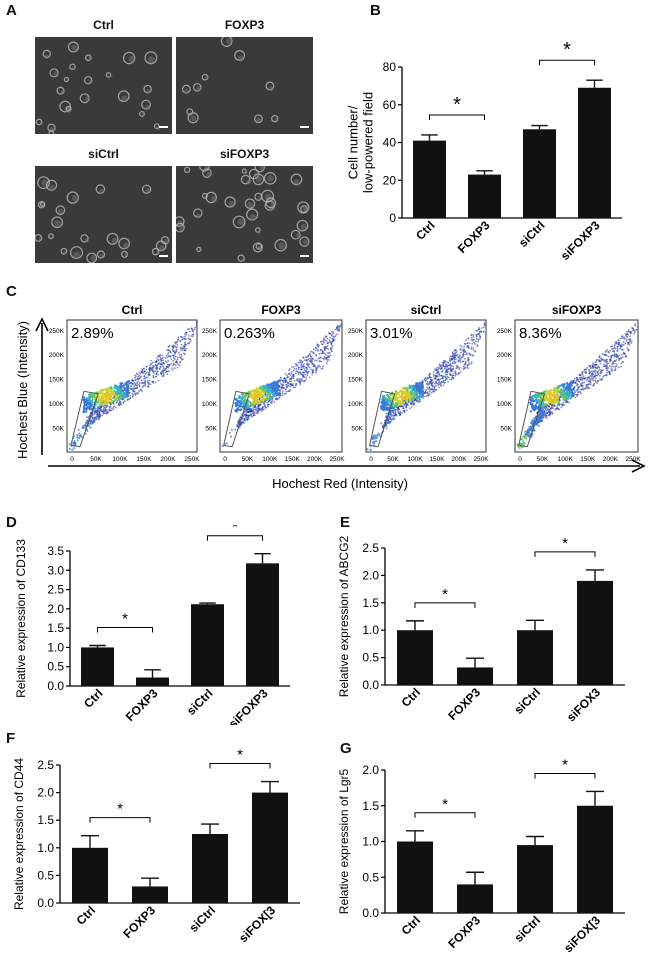  I want to click on y-tick-label: 20, so click(390, 180).